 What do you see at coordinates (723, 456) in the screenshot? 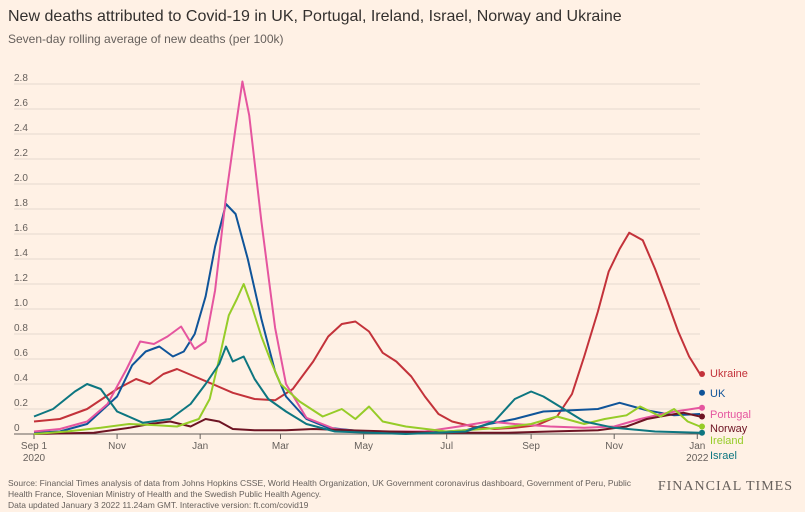
I see `series-label-israel: Israel` at bounding box center [723, 456].